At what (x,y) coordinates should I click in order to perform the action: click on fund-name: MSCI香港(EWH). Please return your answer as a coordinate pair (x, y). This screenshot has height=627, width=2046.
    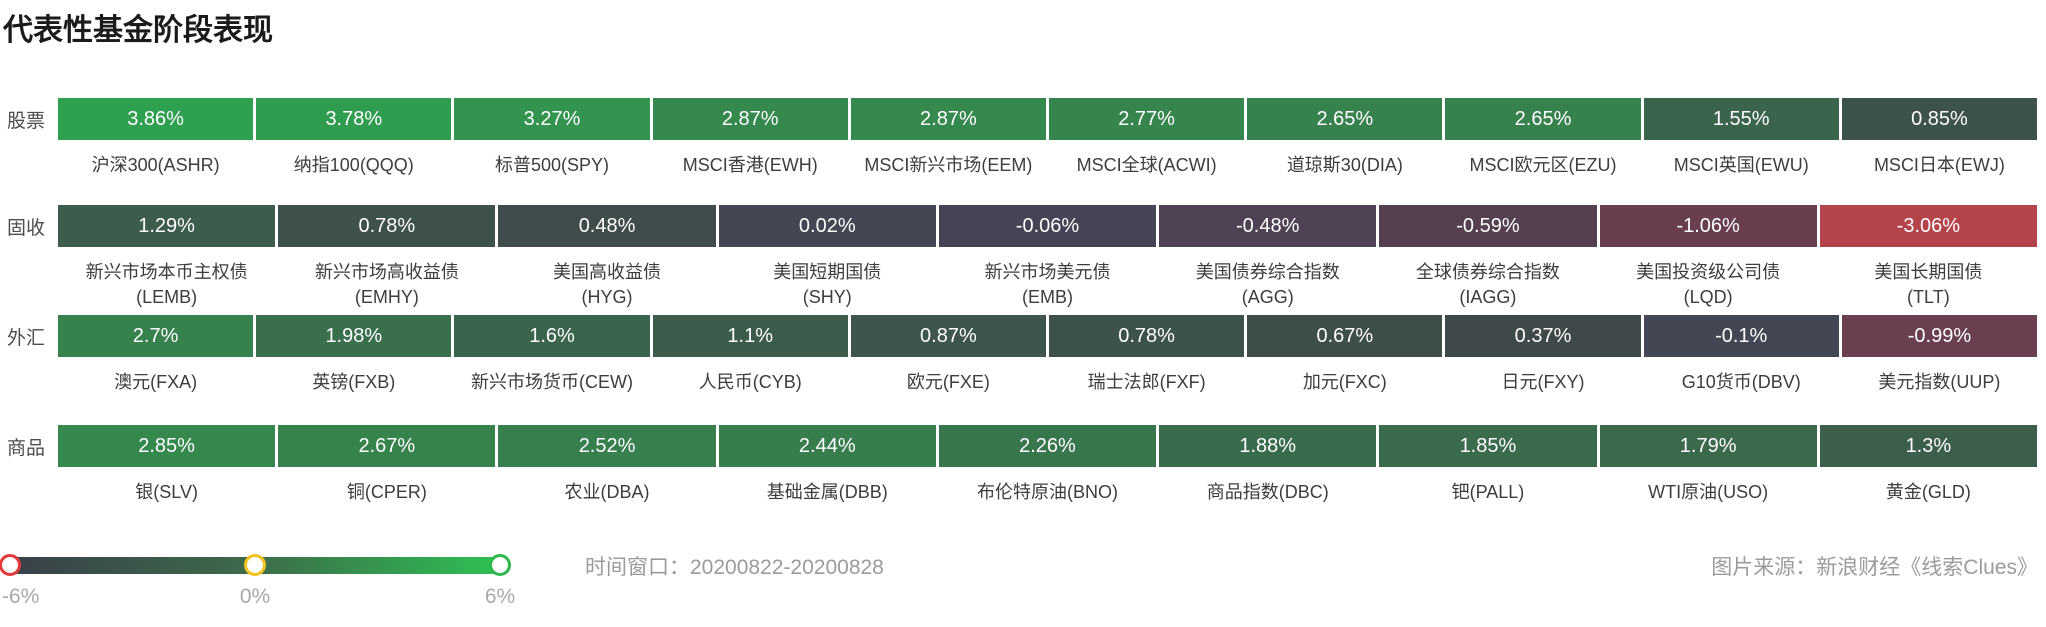
    Looking at the image, I should click on (750, 165).